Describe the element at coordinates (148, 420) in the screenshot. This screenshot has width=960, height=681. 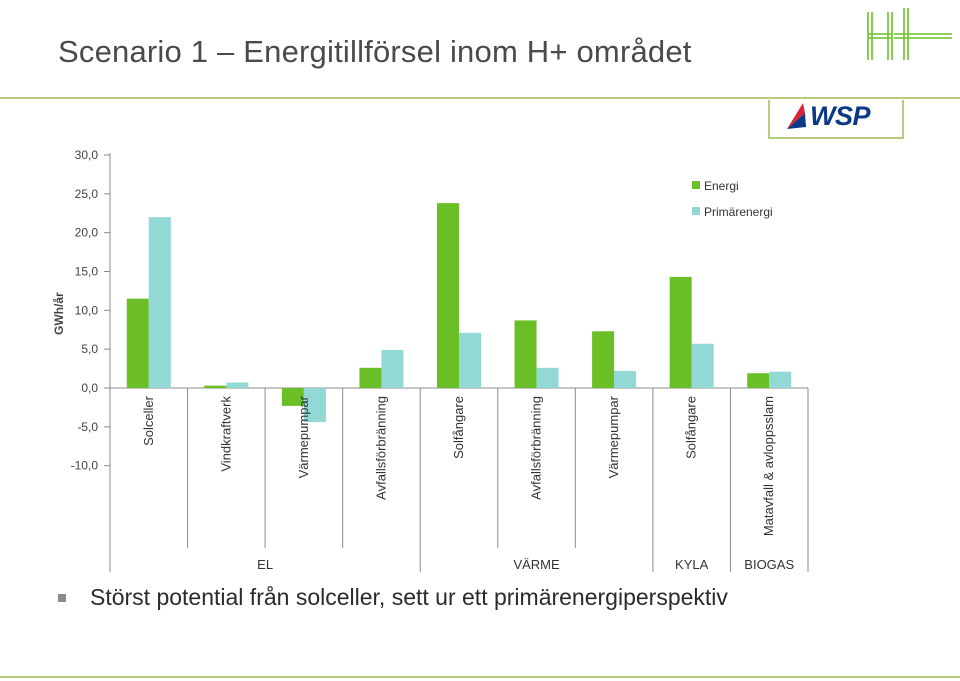
I see `category-label: Solceller` at that location.